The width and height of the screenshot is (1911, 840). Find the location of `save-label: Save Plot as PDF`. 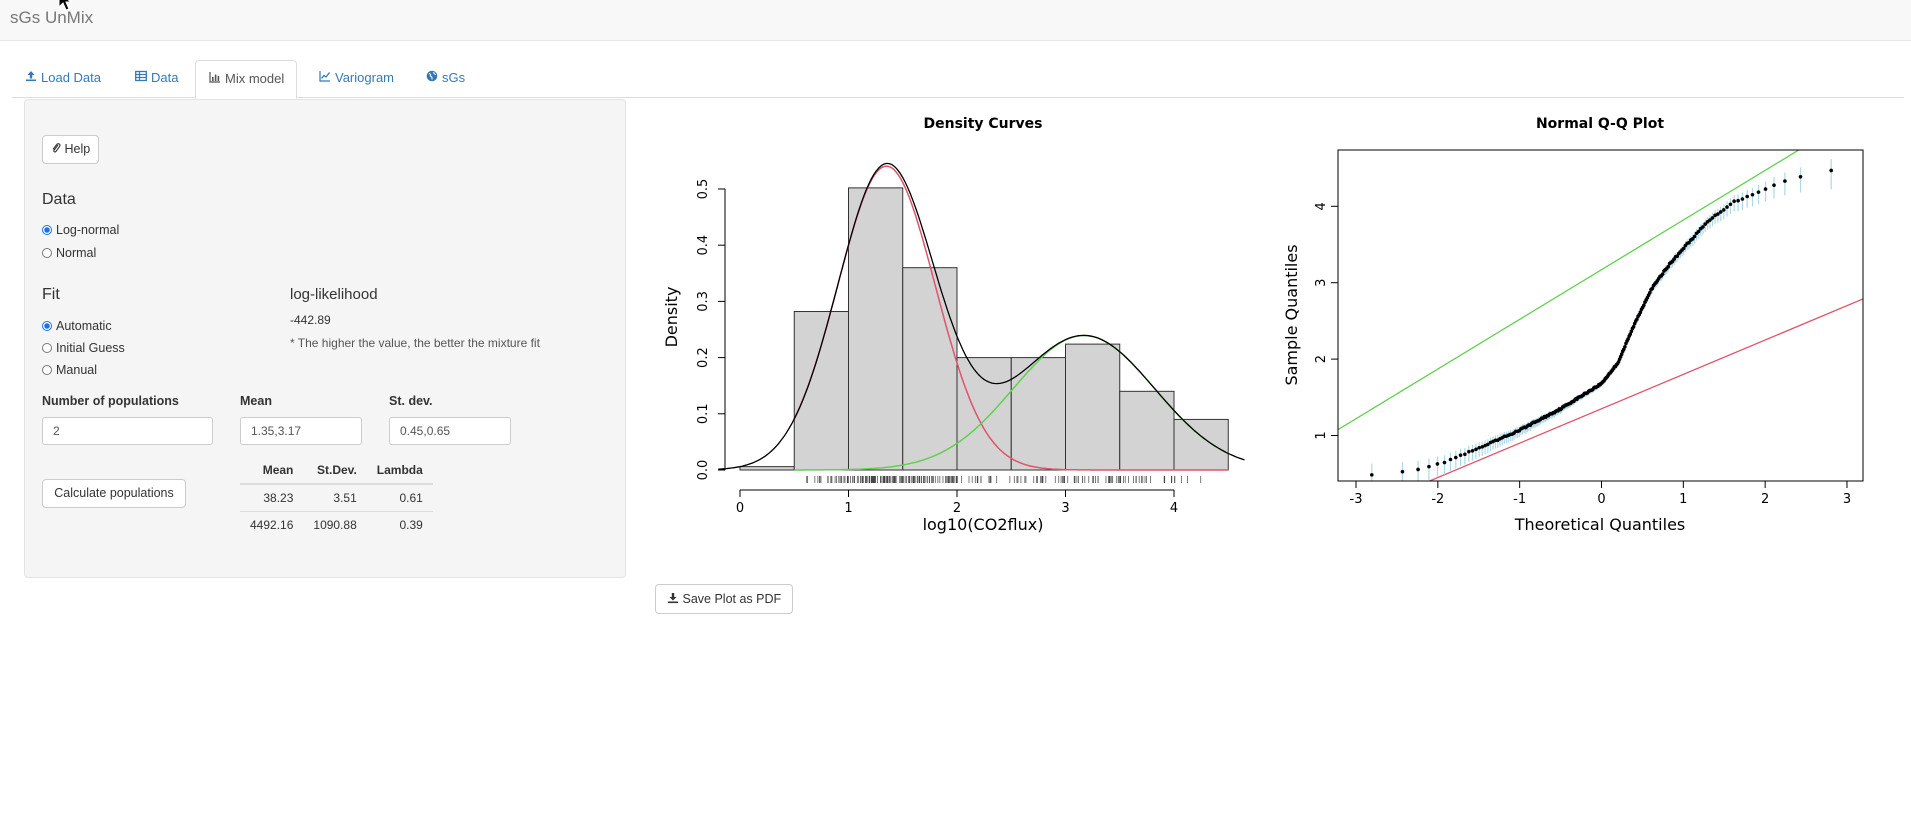

save-label: Save Plot as PDF is located at coordinates (732, 599).